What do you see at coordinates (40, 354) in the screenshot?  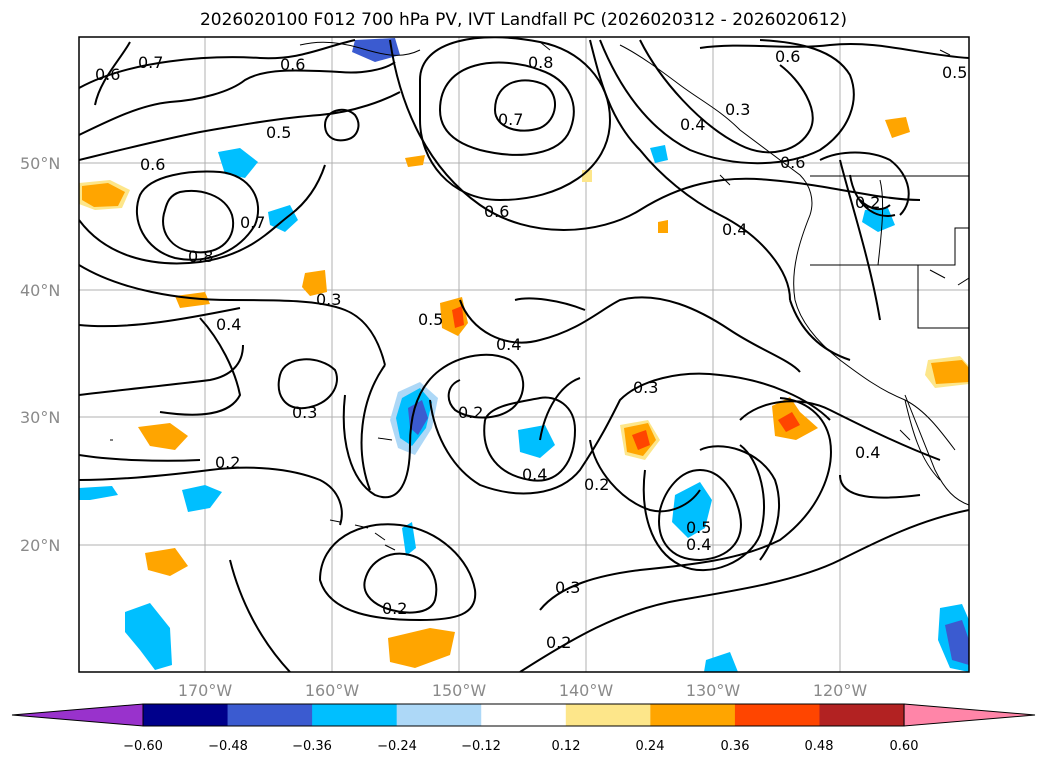 I see `latitude-labels: 50°N 40°N 30°N 20°N` at bounding box center [40, 354].